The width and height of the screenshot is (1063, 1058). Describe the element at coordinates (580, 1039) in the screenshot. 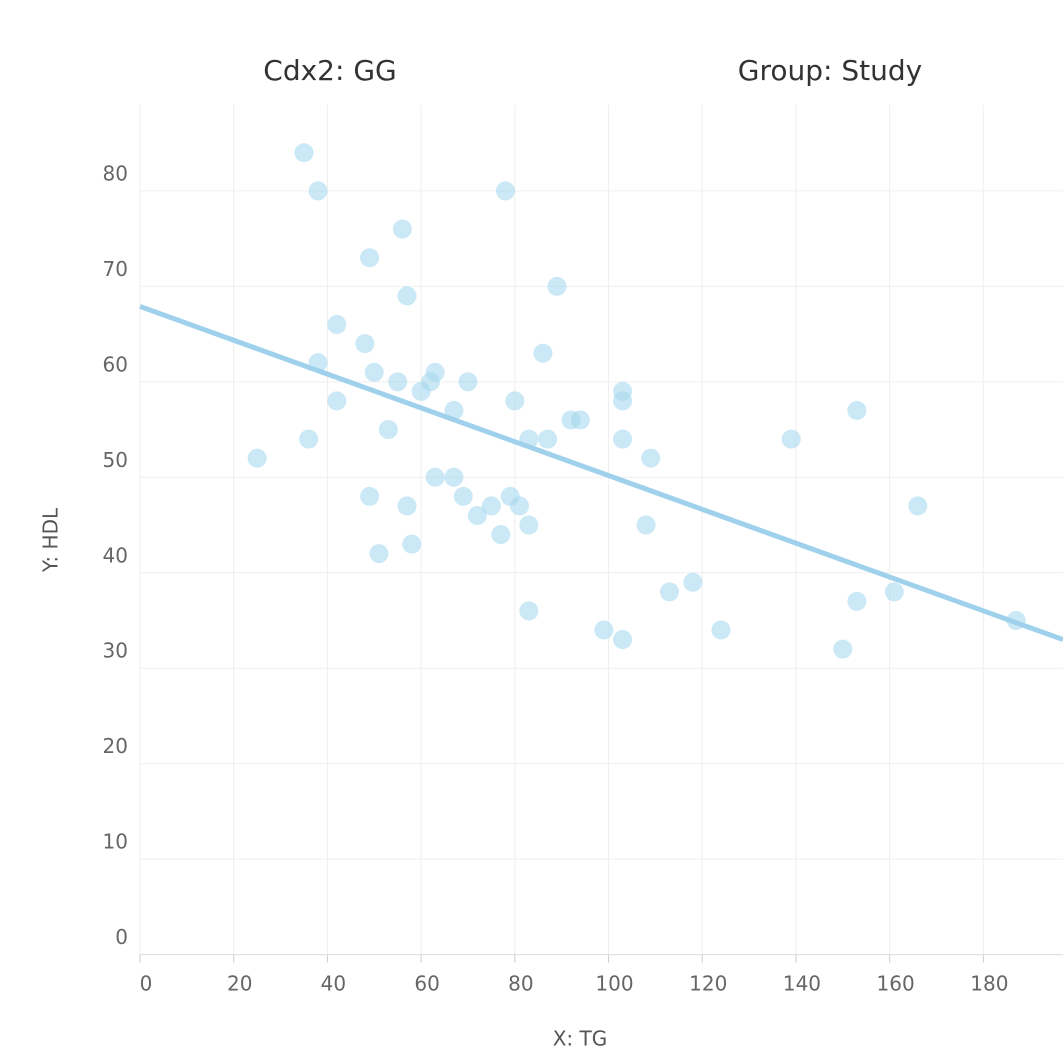

I see `x-axis-label: X: TG` at that location.